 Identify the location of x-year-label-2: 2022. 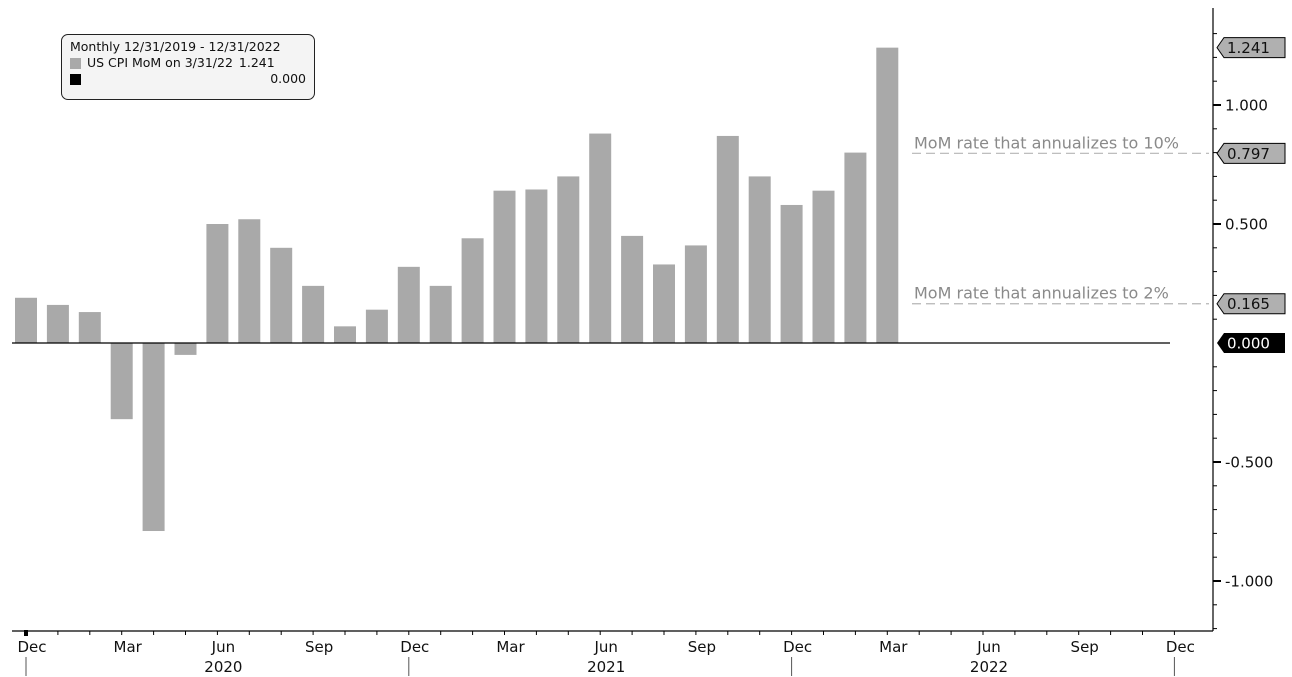
(989, 667).